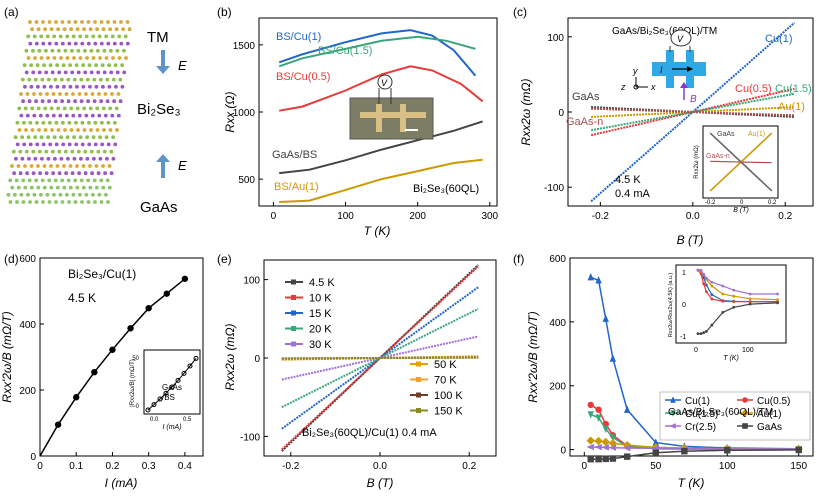 This screenshot has width=830, height=498. I want to click on y-tick-label: 200, so click(557, 387).